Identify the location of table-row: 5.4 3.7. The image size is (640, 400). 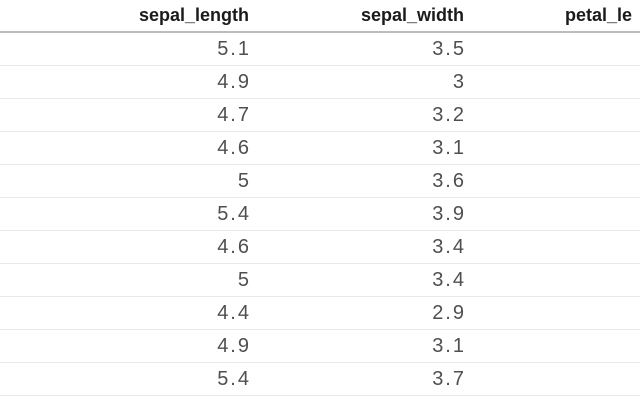
(320, 379).